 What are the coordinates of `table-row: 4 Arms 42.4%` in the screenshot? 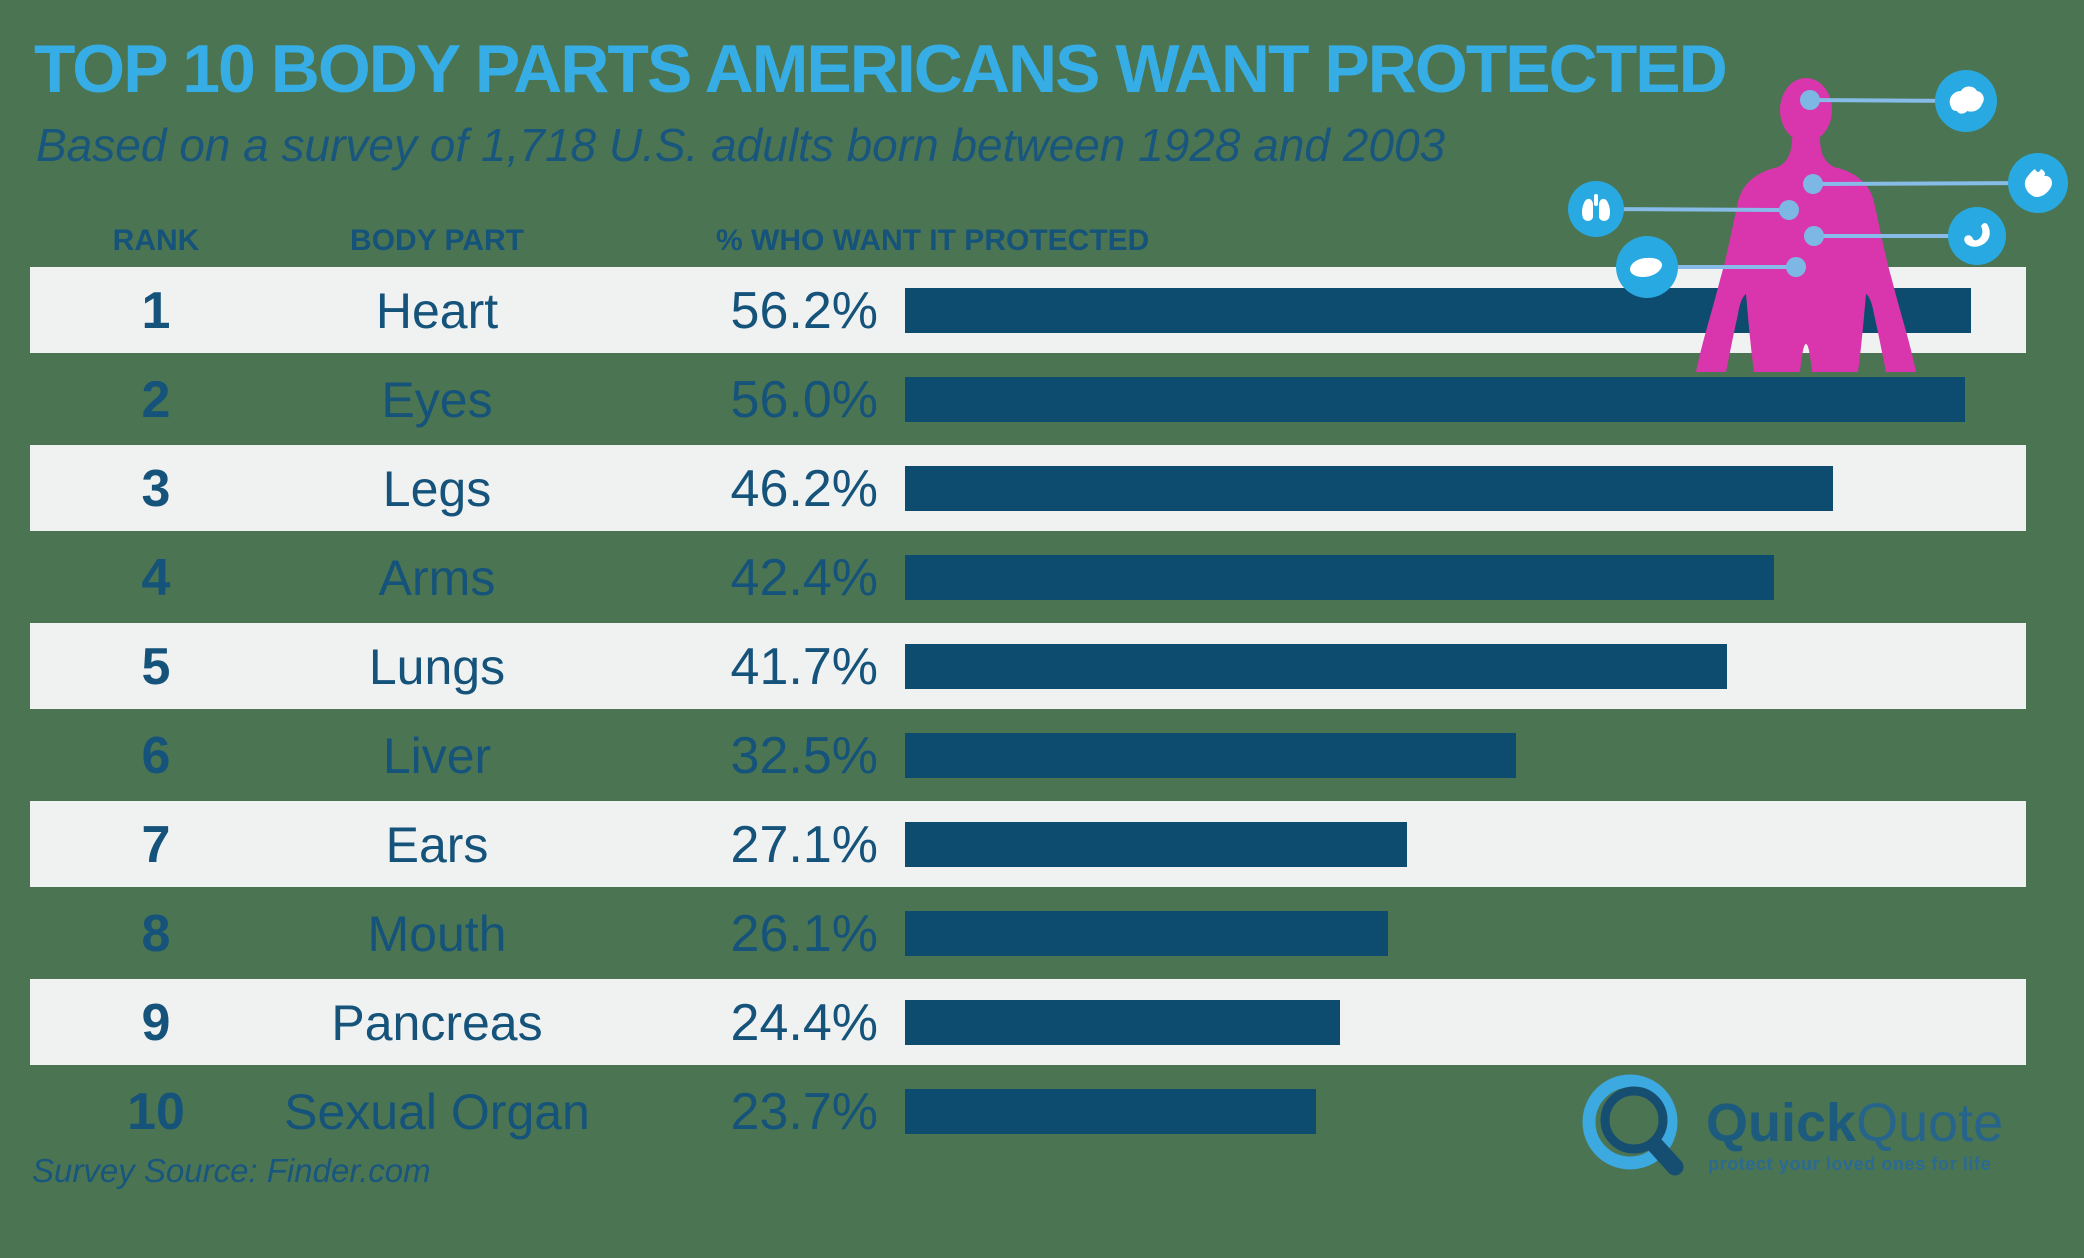 It's located at (1042, 577).